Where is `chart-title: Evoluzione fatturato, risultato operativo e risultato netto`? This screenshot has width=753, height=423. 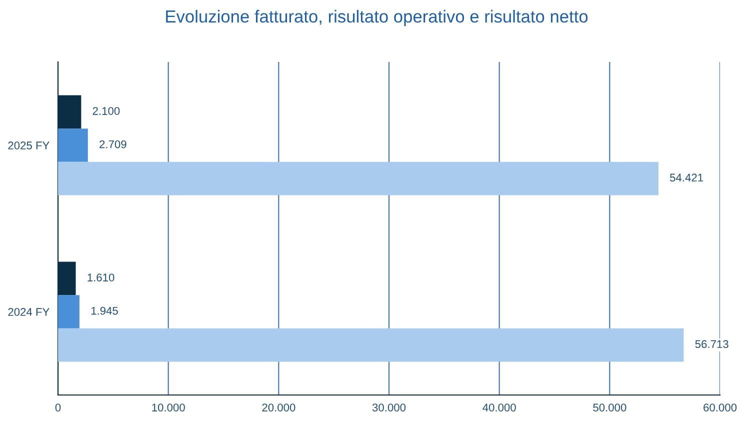 chart-title: Evoluzione fatturato, risultato operativo e risultato netto is located at coordinates (377, 18).